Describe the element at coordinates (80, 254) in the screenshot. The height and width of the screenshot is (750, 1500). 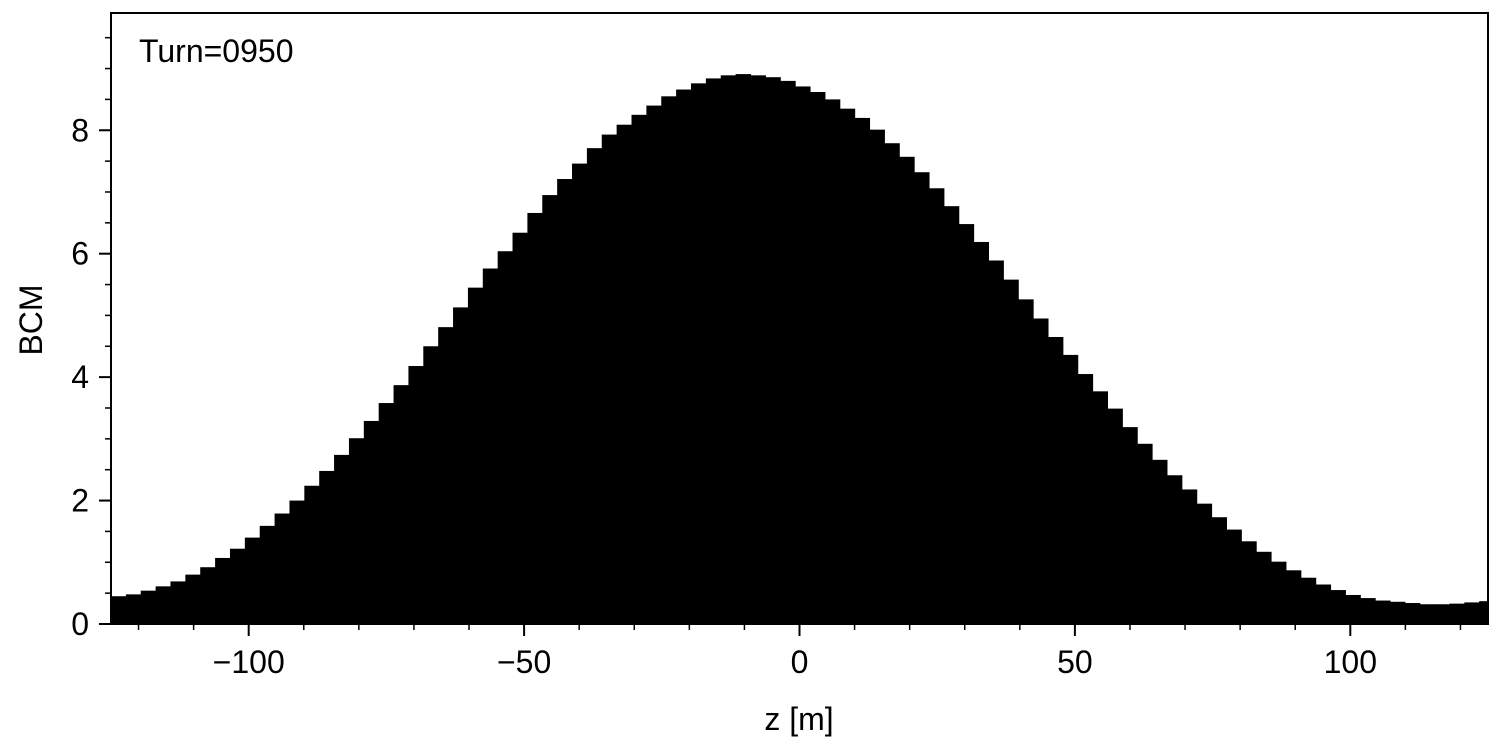
I see `y-tick-label: 6` at that location.